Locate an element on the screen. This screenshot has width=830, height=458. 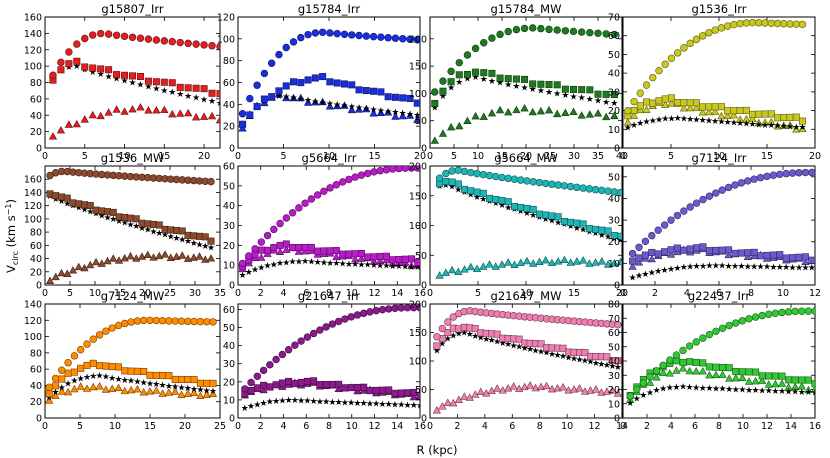
y-tick-label: 100 is located at coordinates (33, 219).